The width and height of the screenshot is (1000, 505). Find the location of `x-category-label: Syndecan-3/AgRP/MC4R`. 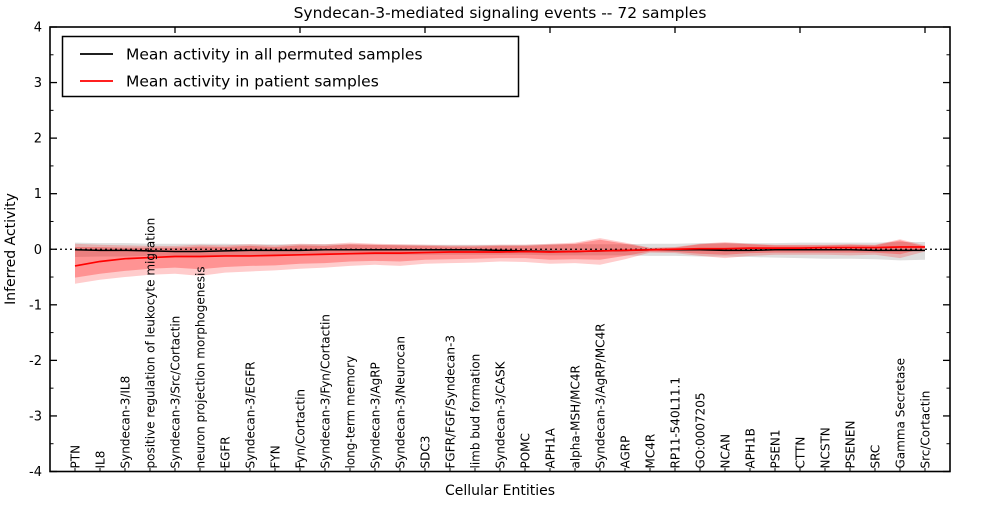

x-category-label: Syndecan-3/AgRP/MC4R is located at coordinates (601, 395).